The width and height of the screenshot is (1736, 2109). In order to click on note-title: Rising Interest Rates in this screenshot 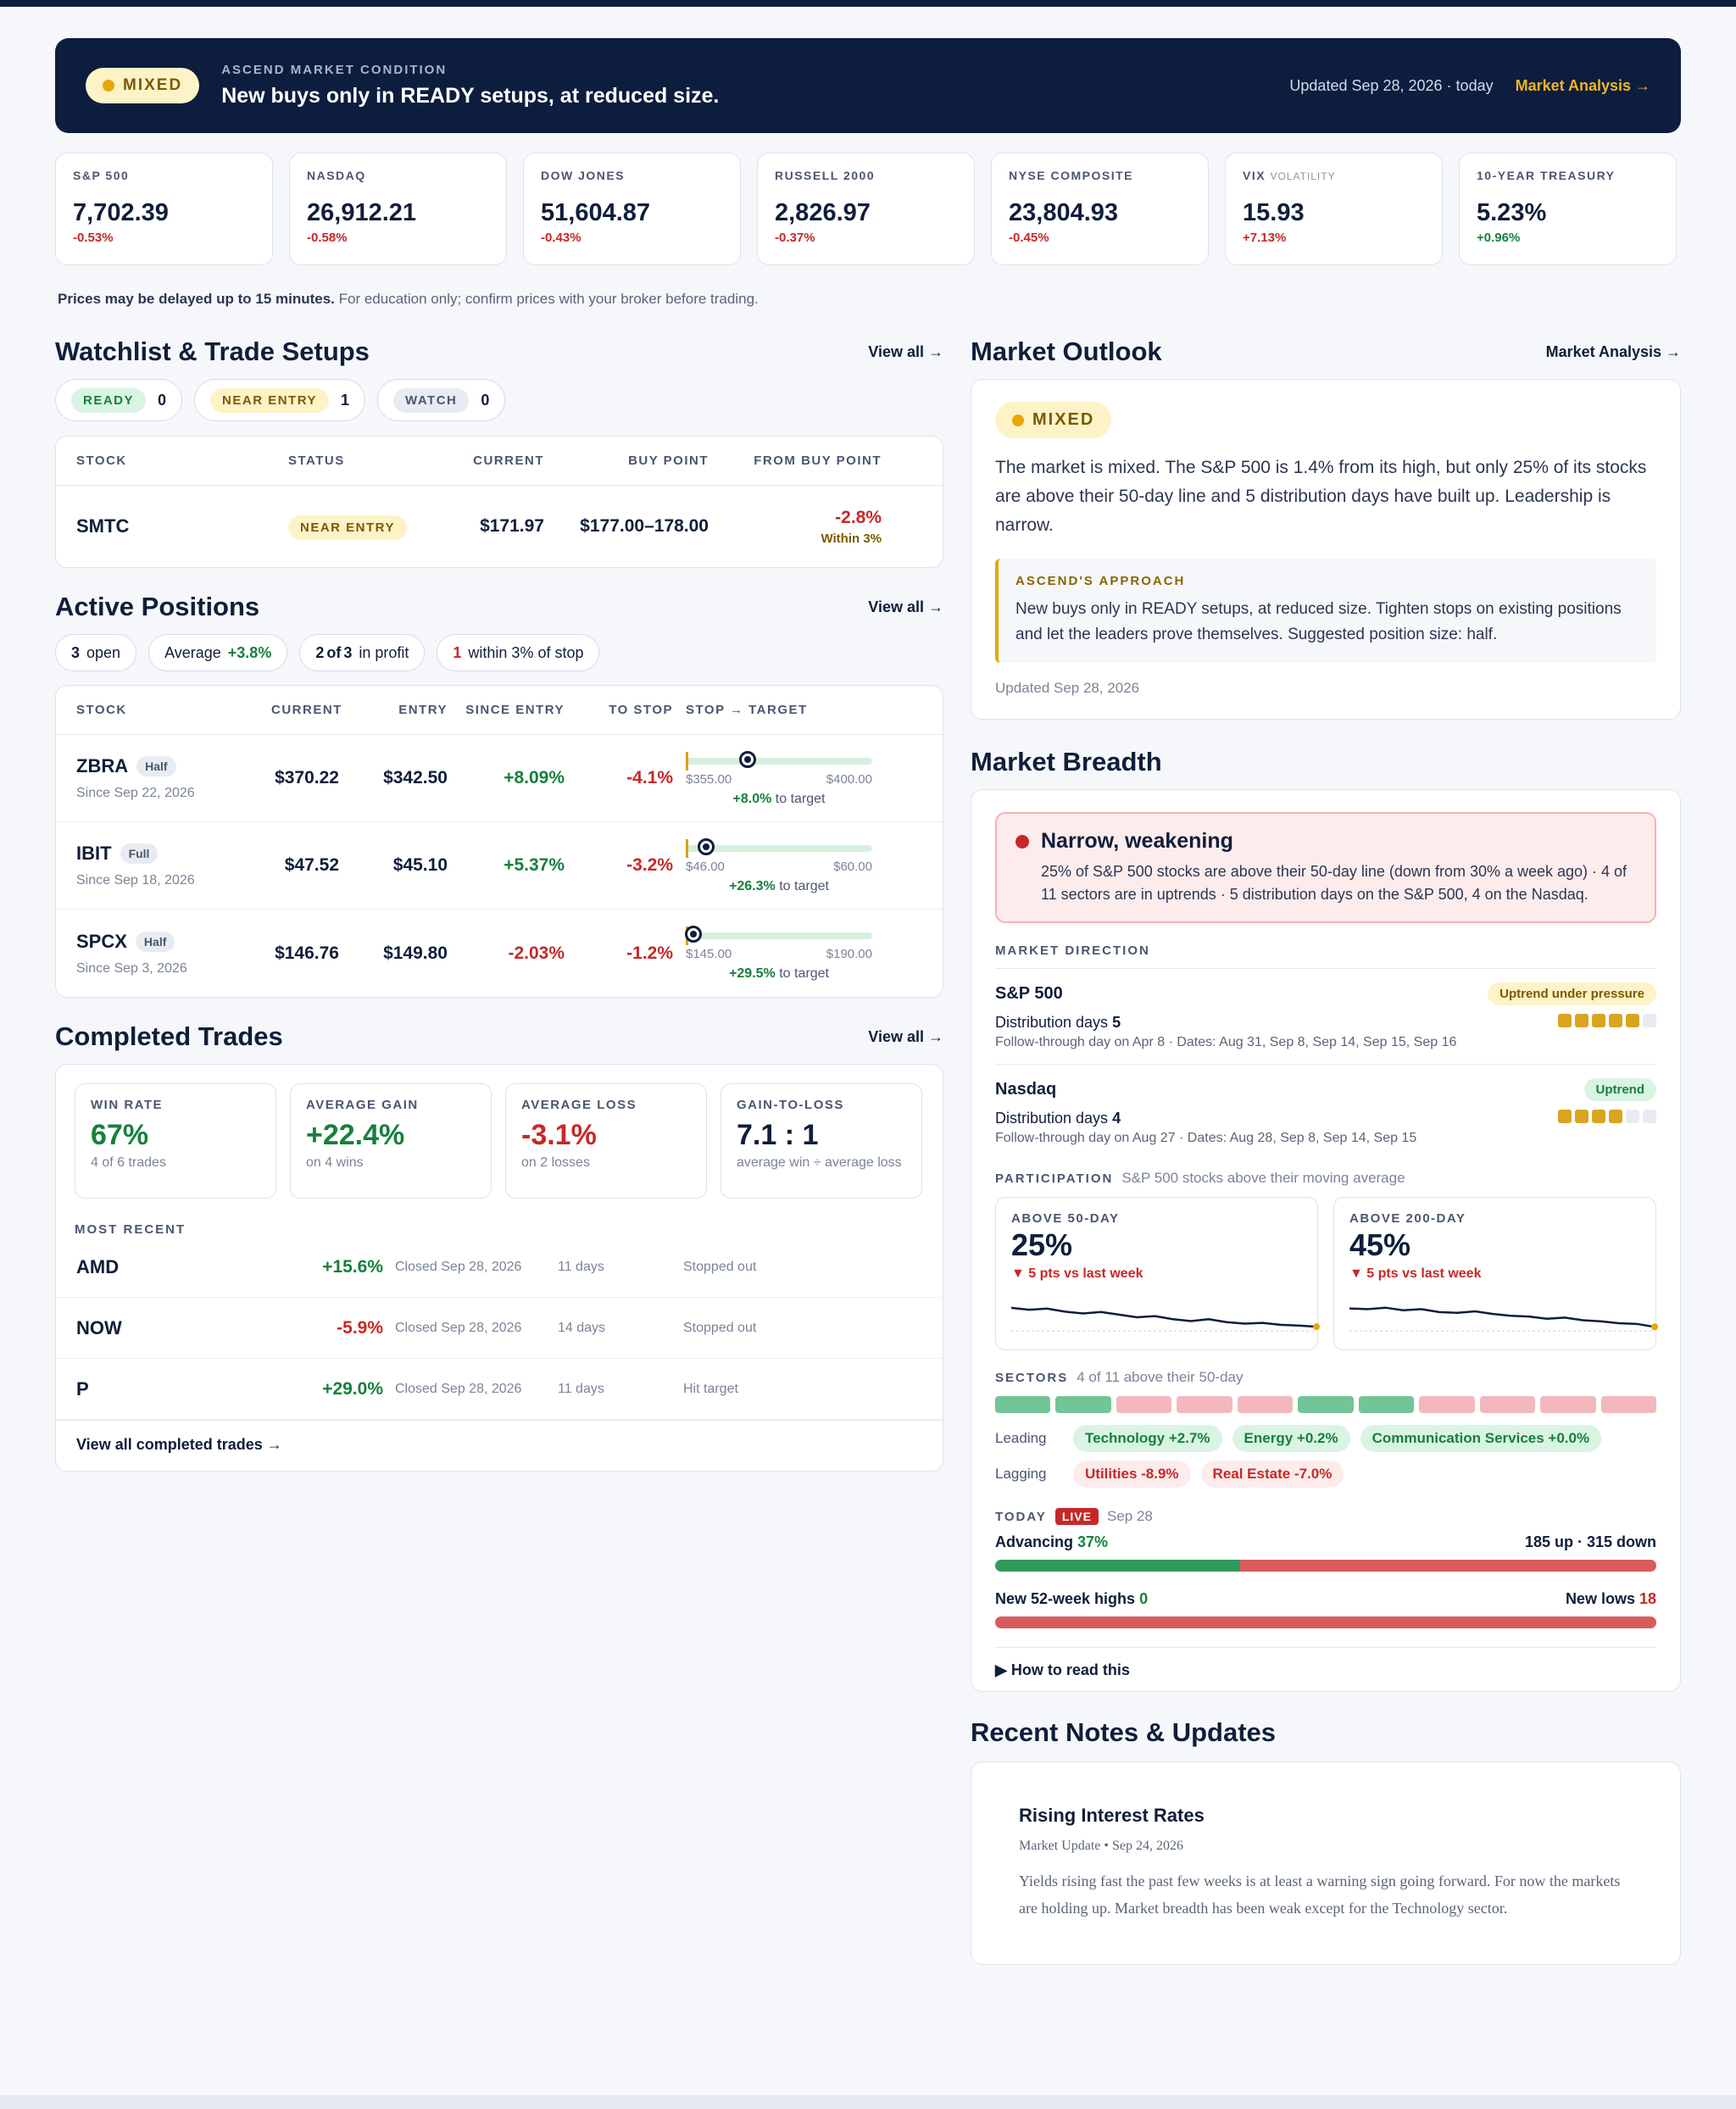, I will do `click(1112, 1815)`.